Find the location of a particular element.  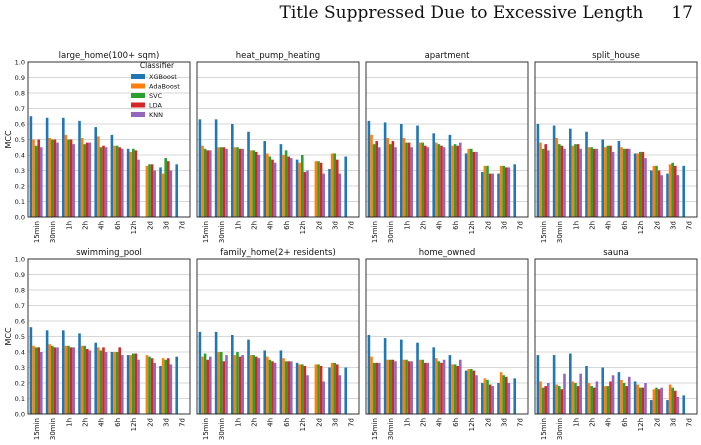

bar-svc-2d is located at coordinates (149, 385).